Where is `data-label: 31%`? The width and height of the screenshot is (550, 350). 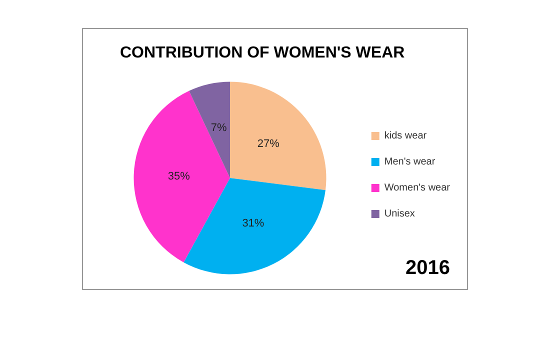 data-label: 31% is located at coordinates (253, 224).